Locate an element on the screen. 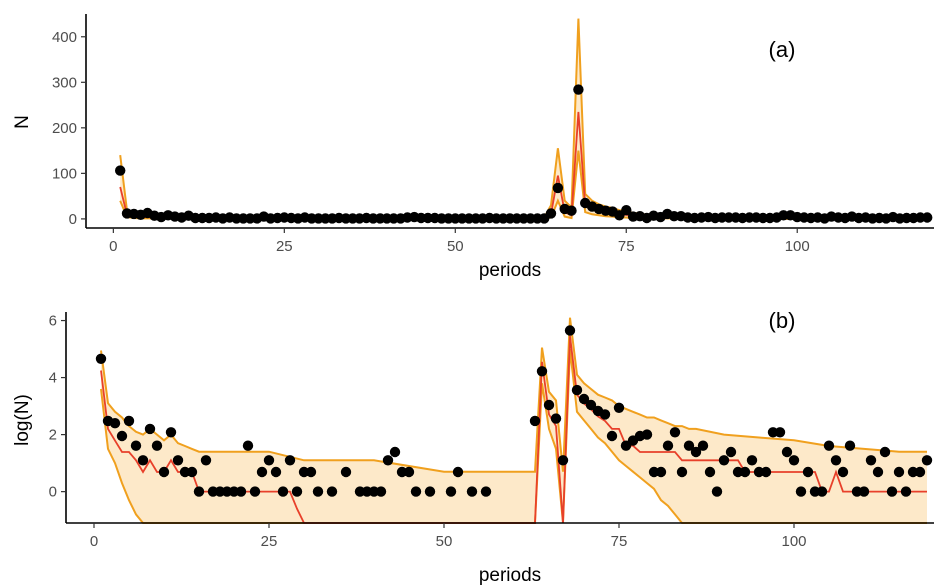 This screenshot has height=585, width=948. panel-a-y-axis-label: N is located at coordinates (22, 122).